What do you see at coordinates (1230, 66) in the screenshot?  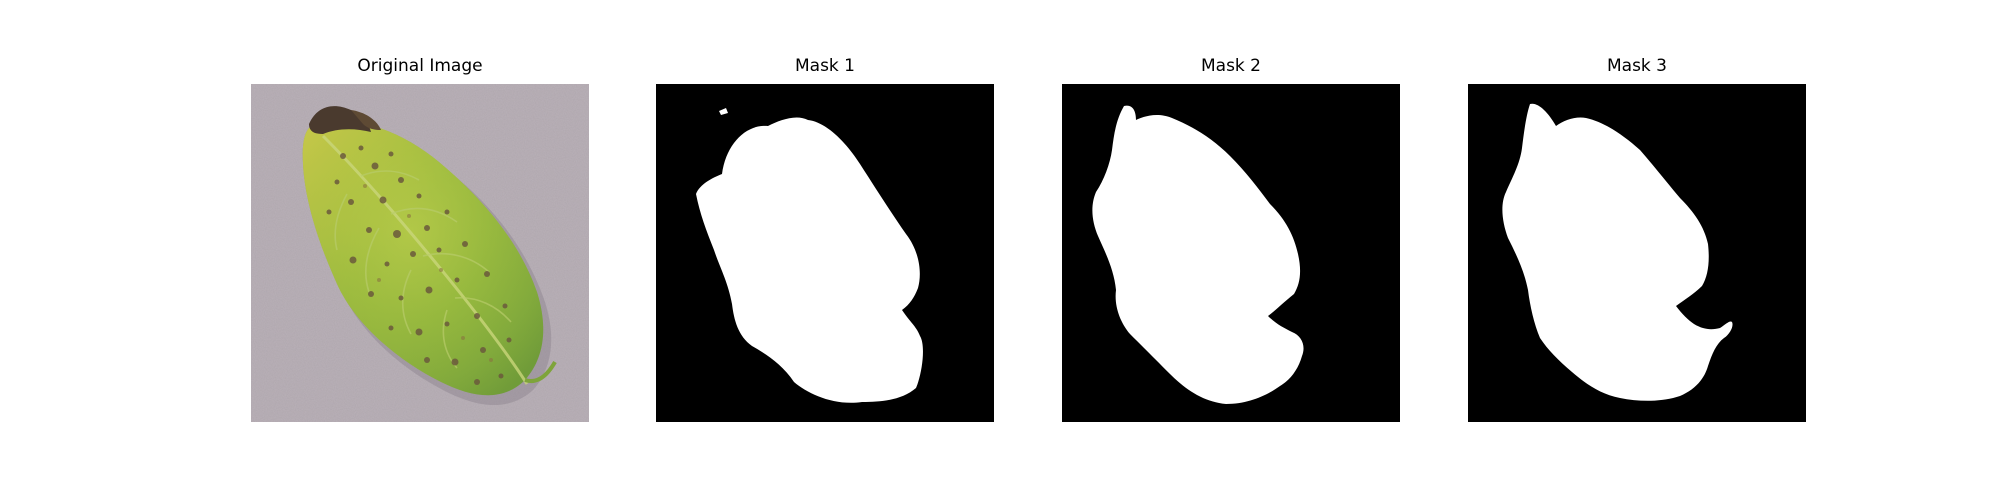 I see `mask-2-title: Mask 2` at bounding box center [1230, 66].